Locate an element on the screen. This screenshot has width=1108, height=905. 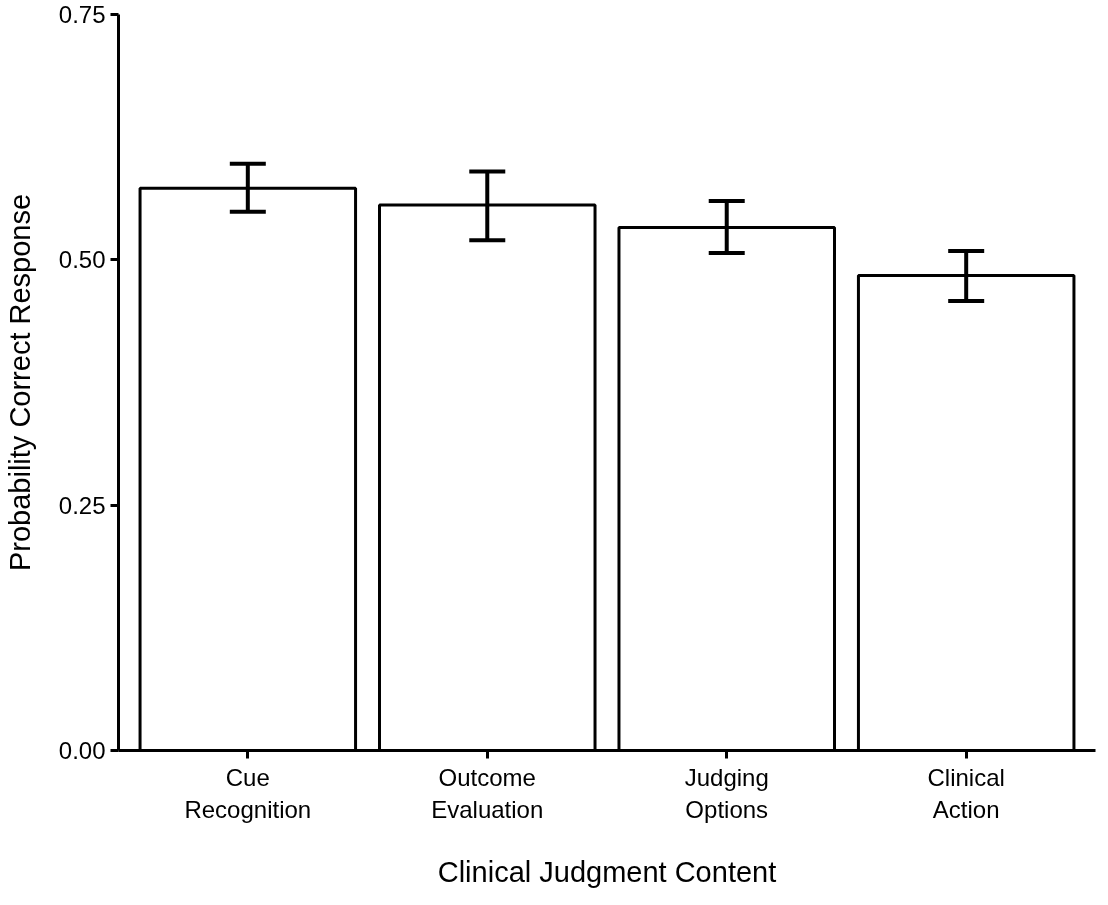
x-tick-label: Judging Options is located at coordinates (726, 793).